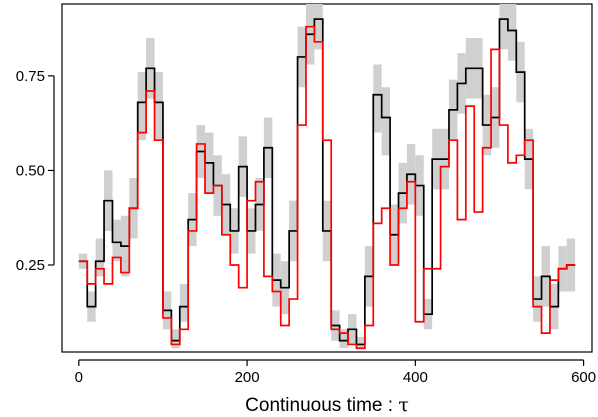 The width and height of the screenshot is (598, 417). I want to click on x-tick-label: 400, so click(415, 377).